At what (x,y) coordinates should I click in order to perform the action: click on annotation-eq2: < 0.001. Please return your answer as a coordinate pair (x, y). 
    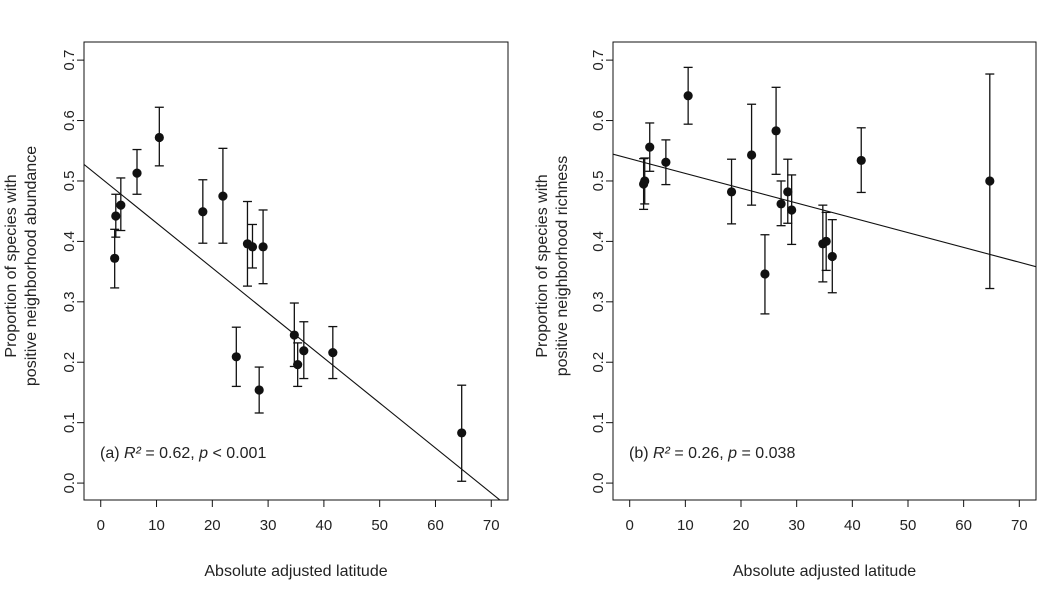
    Looking at the image, I should click on (237, 453).